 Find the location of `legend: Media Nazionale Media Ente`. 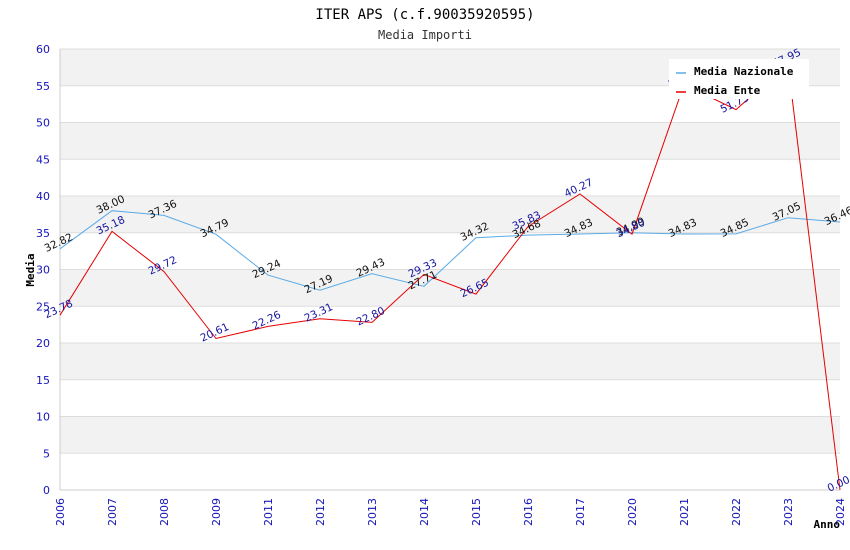

legend: Media Nazionale Media Ente is located at coordinates (739, 79).